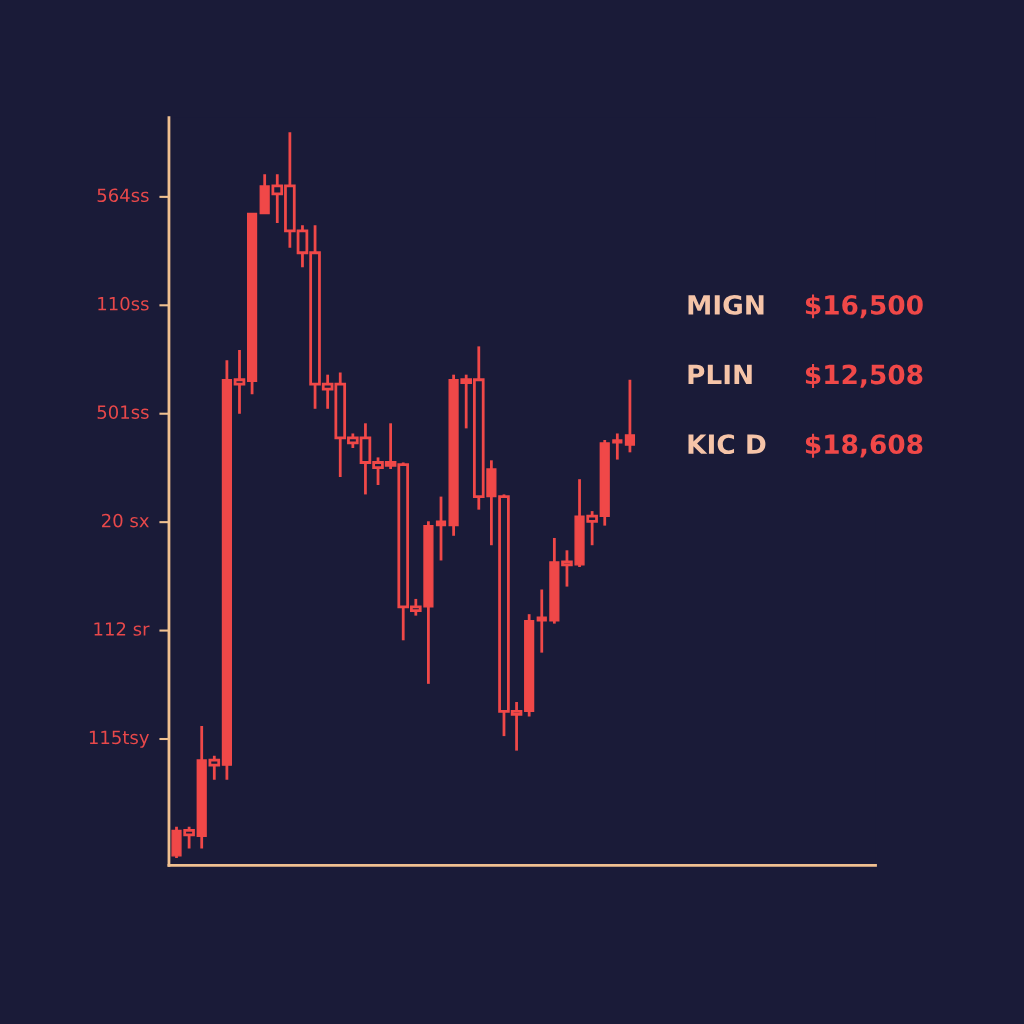 This screenshot has width=1024, height=1024. I want to click on text: 112 sr, so click(122, 629).